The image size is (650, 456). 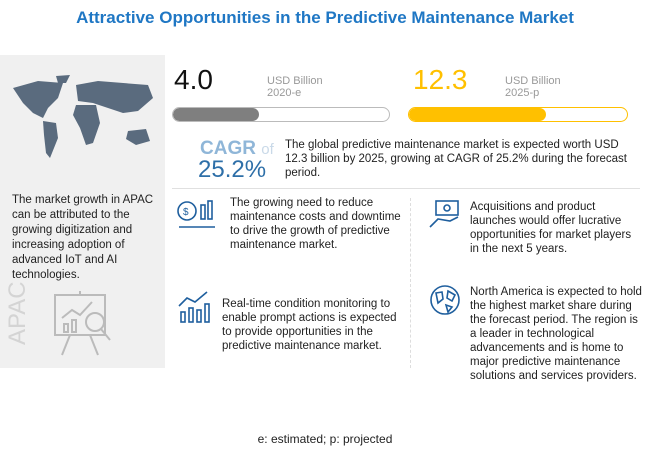 What do you see at coordinates (281, 114) in the screenshot?
I see `progress-bar-2020` at bounding box center [281, 114].